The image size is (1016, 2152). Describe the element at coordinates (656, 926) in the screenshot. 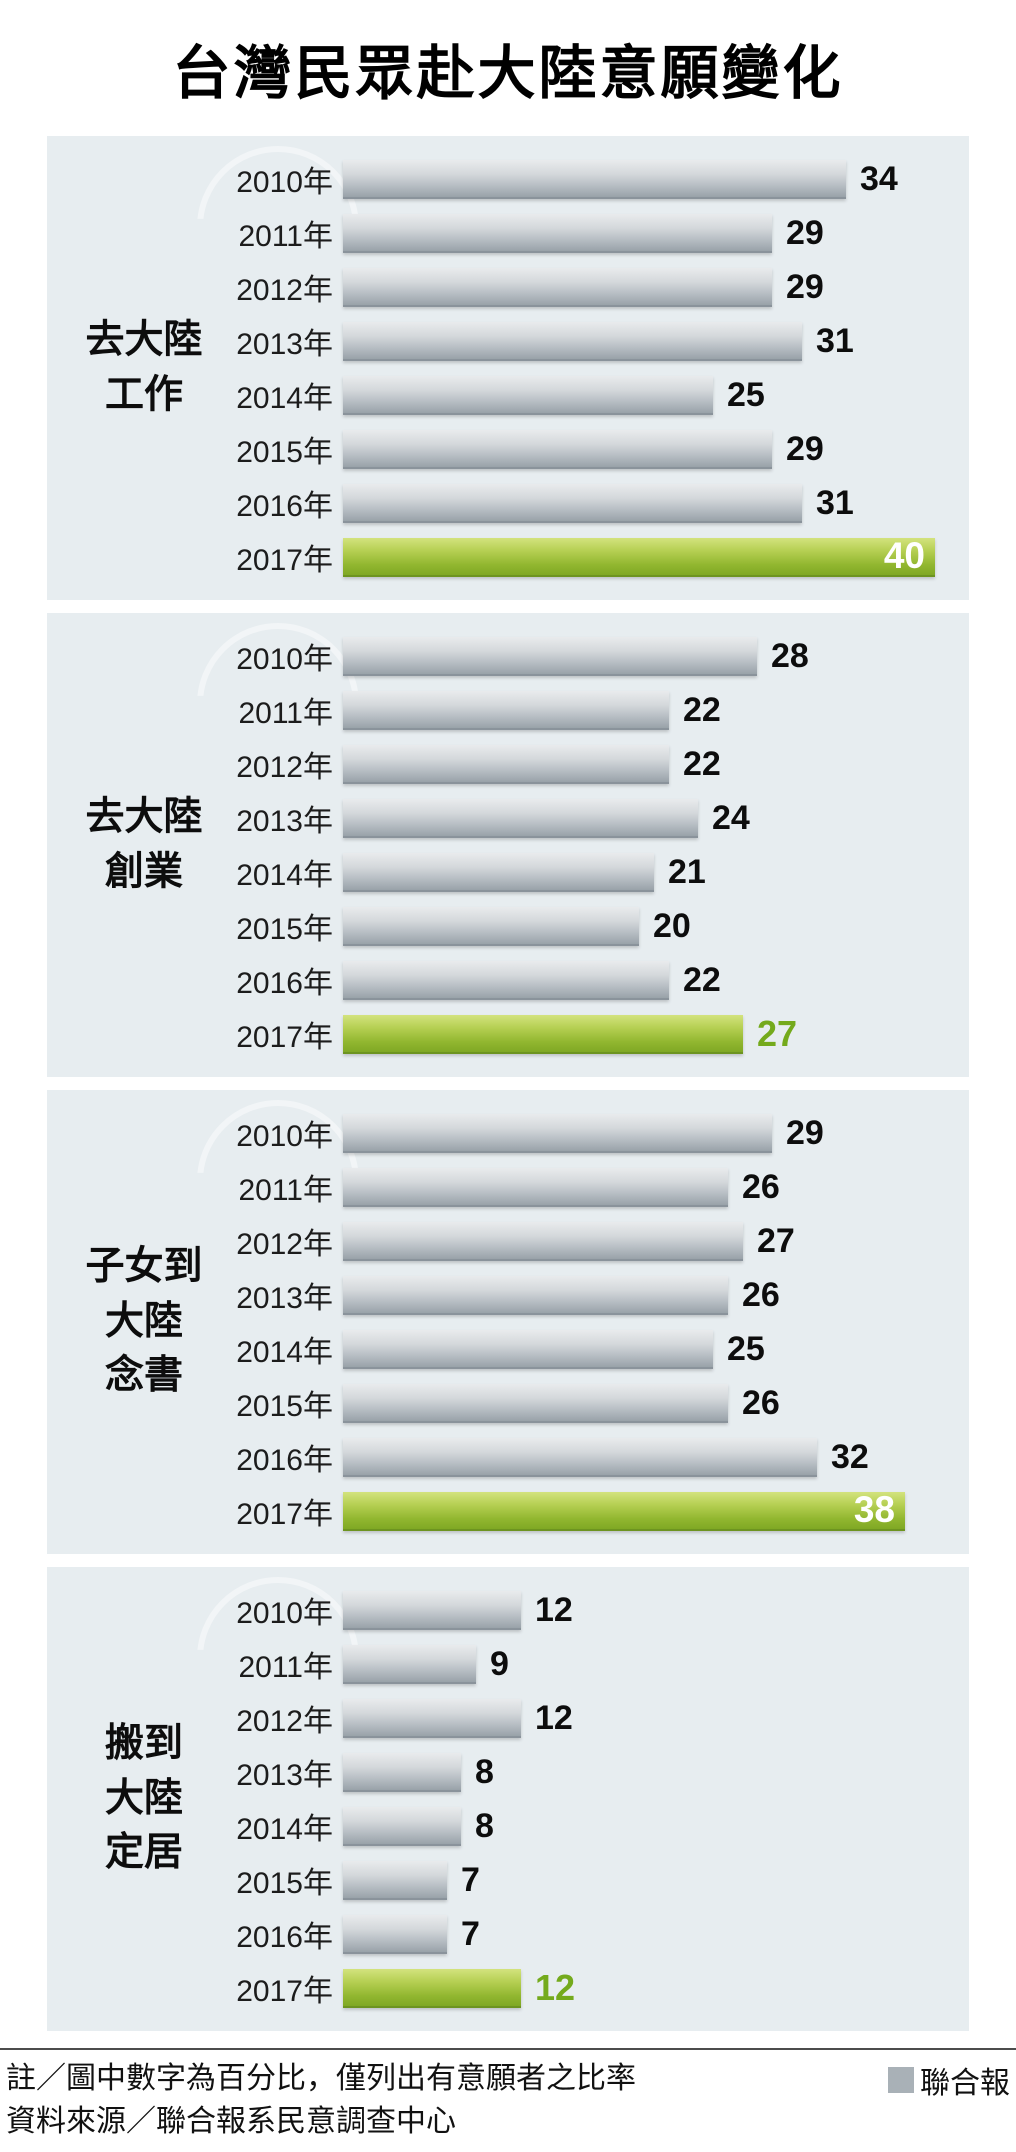

I see `bar-area: 20` at that location.